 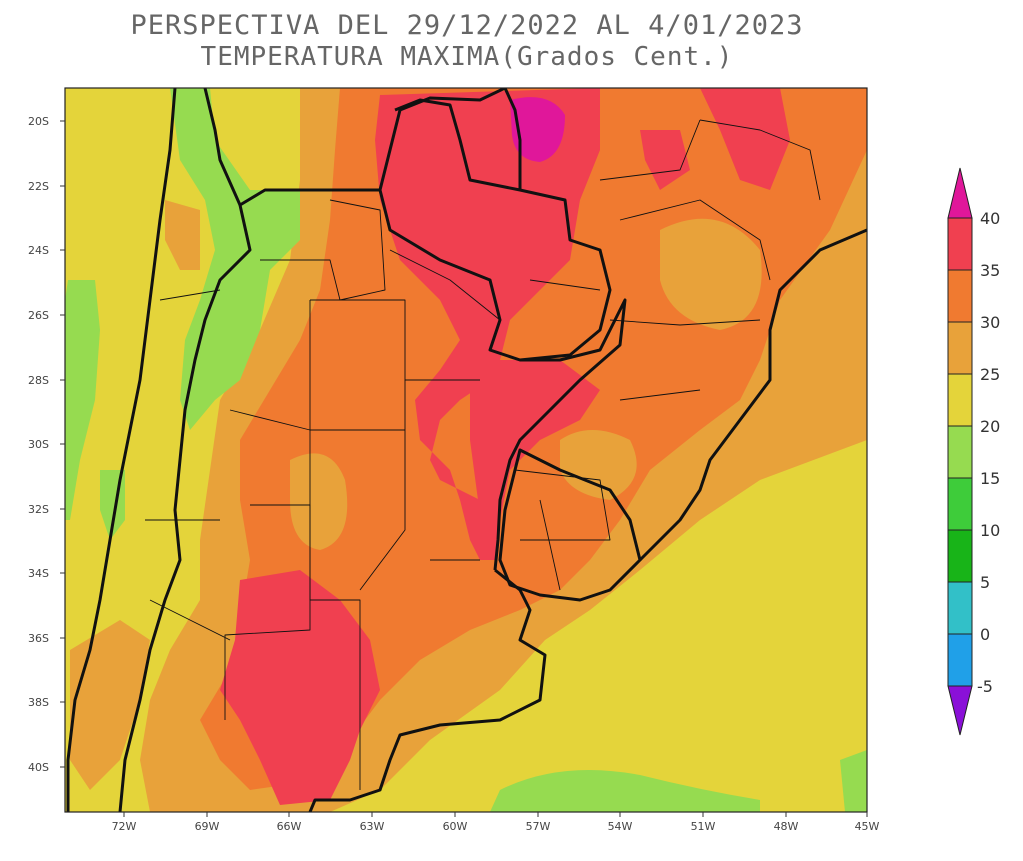 I want to click on field-35-40-north, so click(x=487, y=324).